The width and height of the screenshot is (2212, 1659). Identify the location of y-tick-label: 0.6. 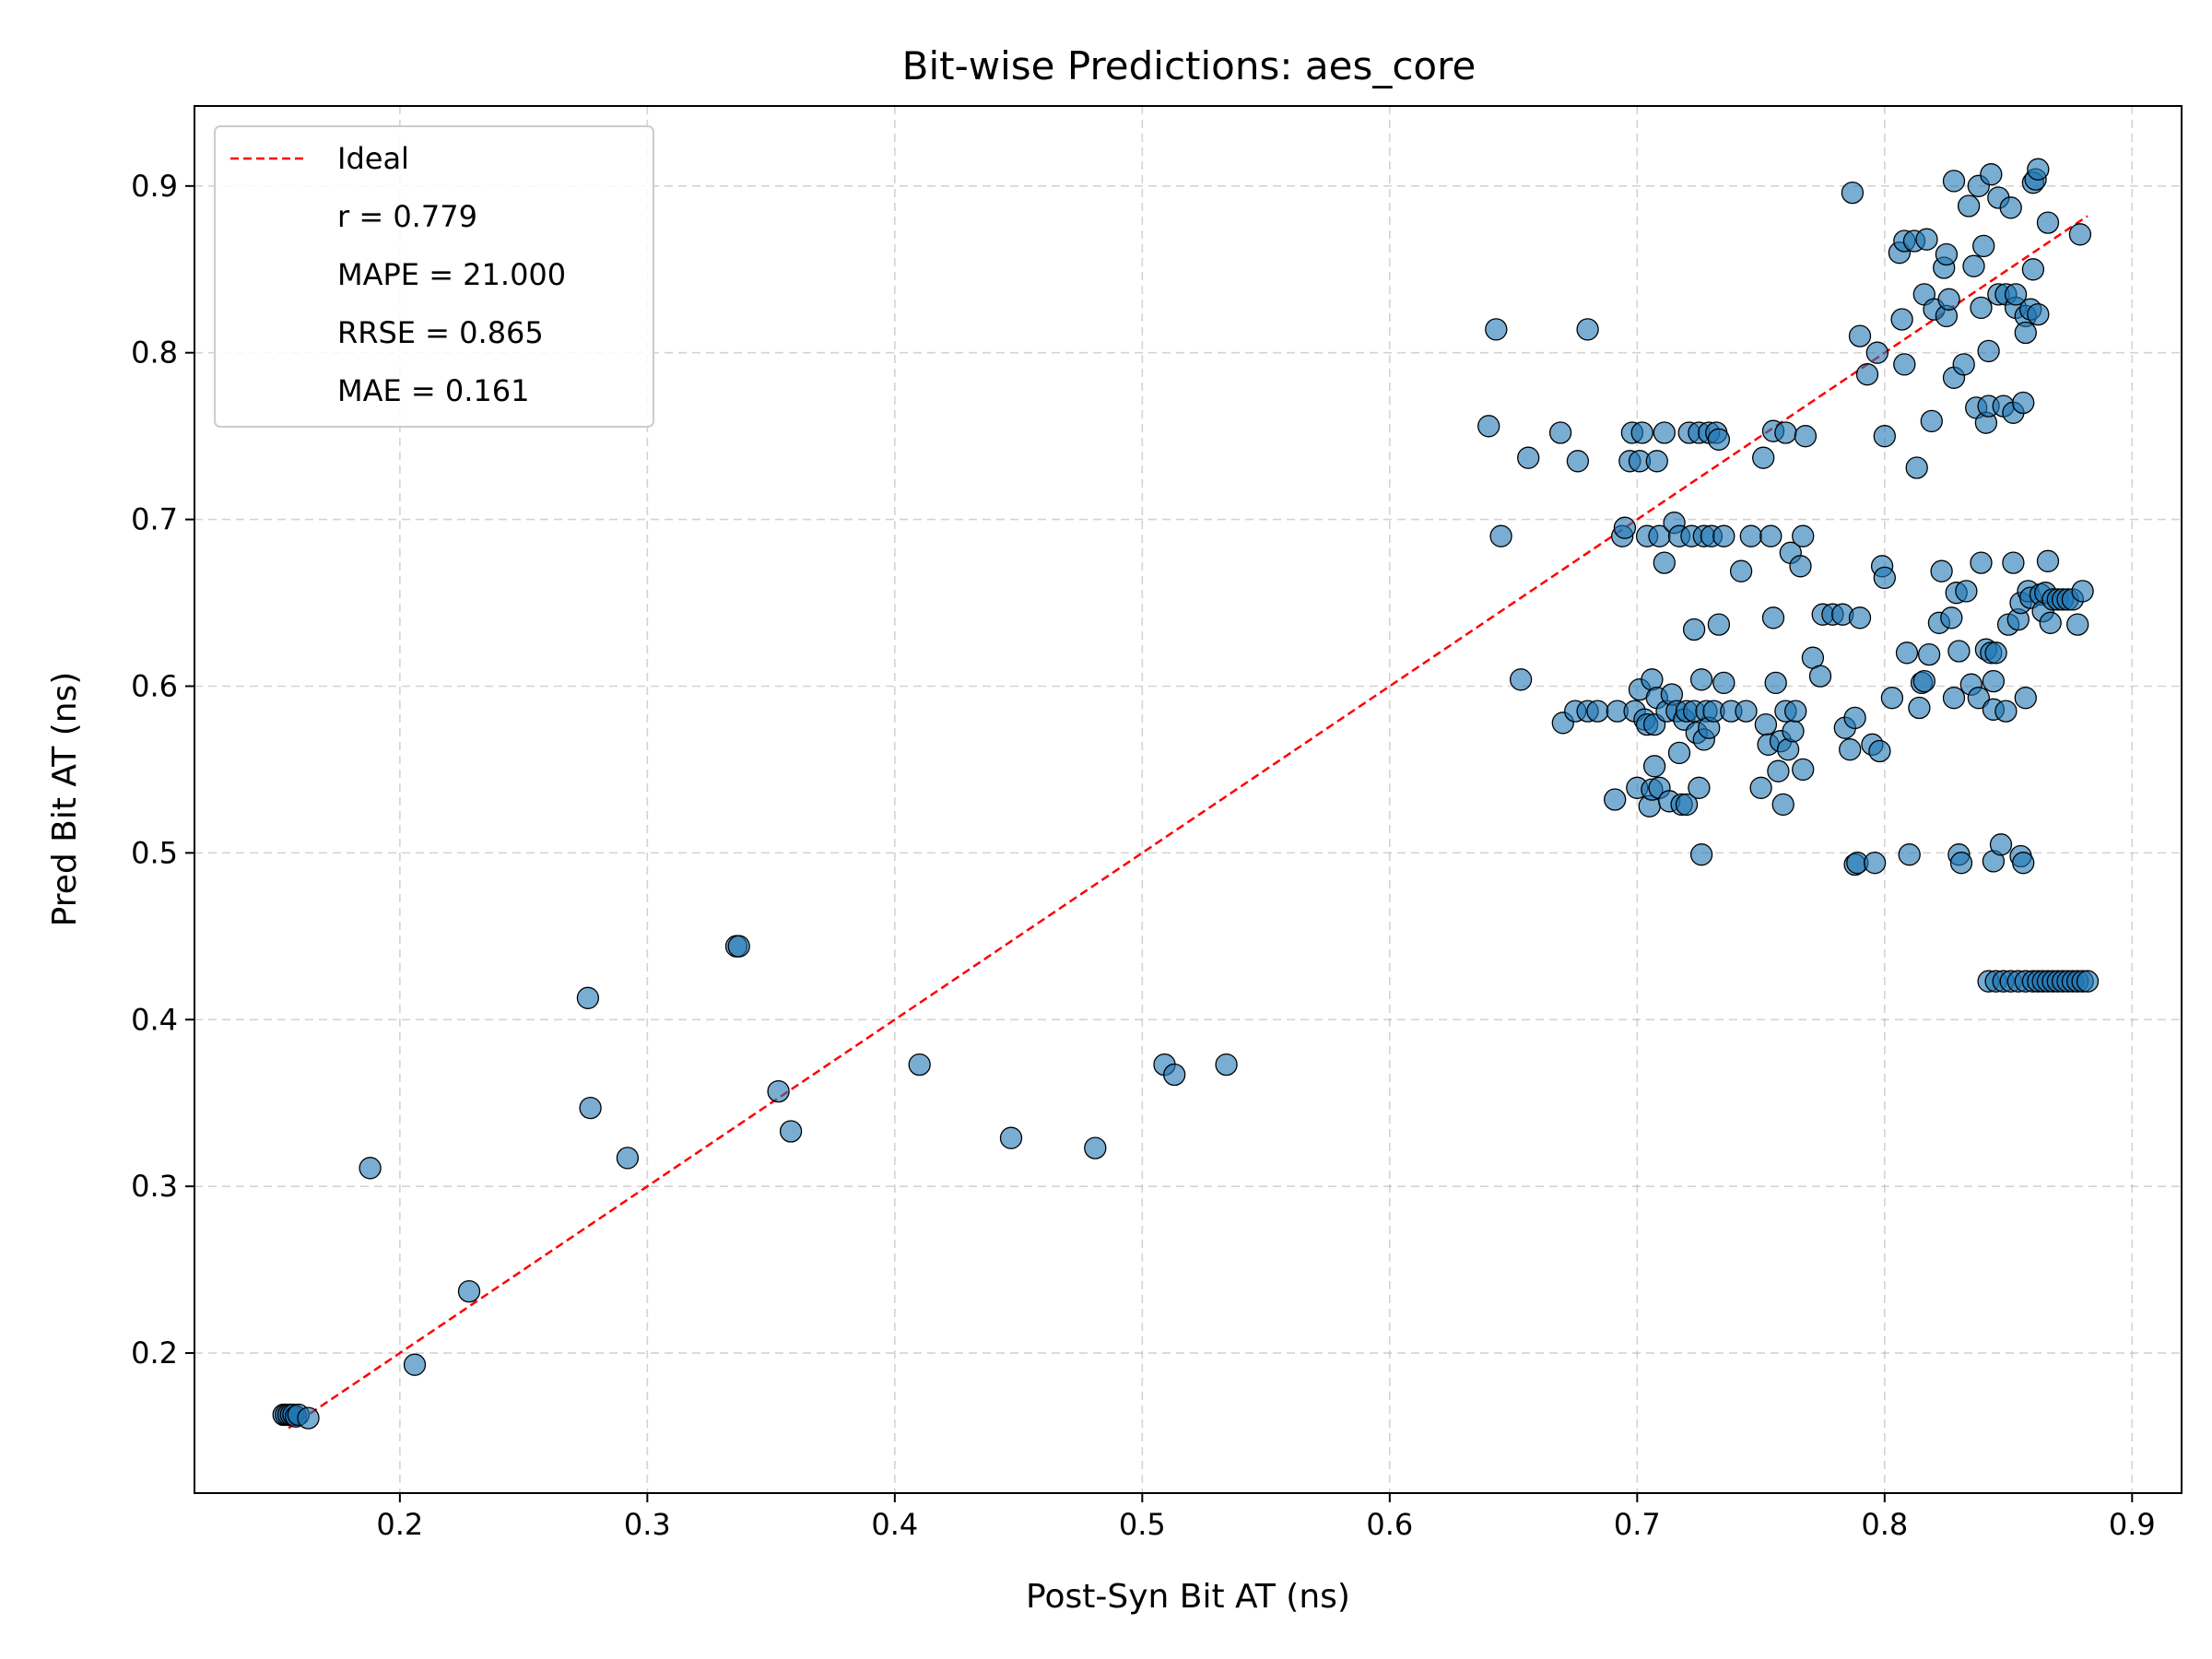
(154, 685).